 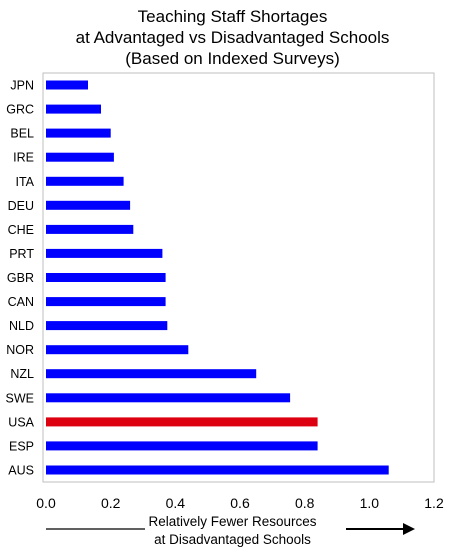 What do you see at coordinates (67, 85) in the screenshot?
I see `bar-jpn` at bounding box center [67, 85].